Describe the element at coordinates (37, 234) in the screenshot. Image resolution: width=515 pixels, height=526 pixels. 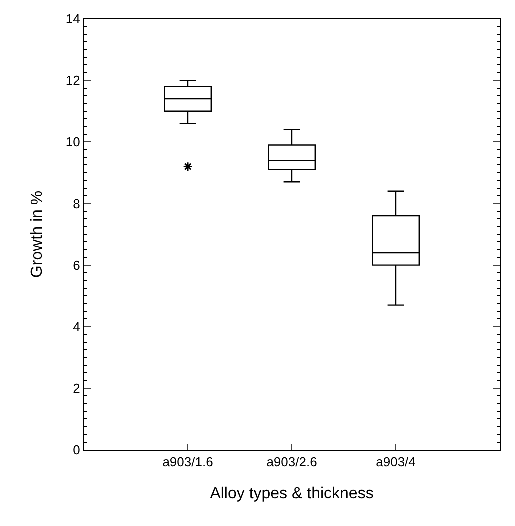
I see `y-axis-title: Growth in %` at that location.